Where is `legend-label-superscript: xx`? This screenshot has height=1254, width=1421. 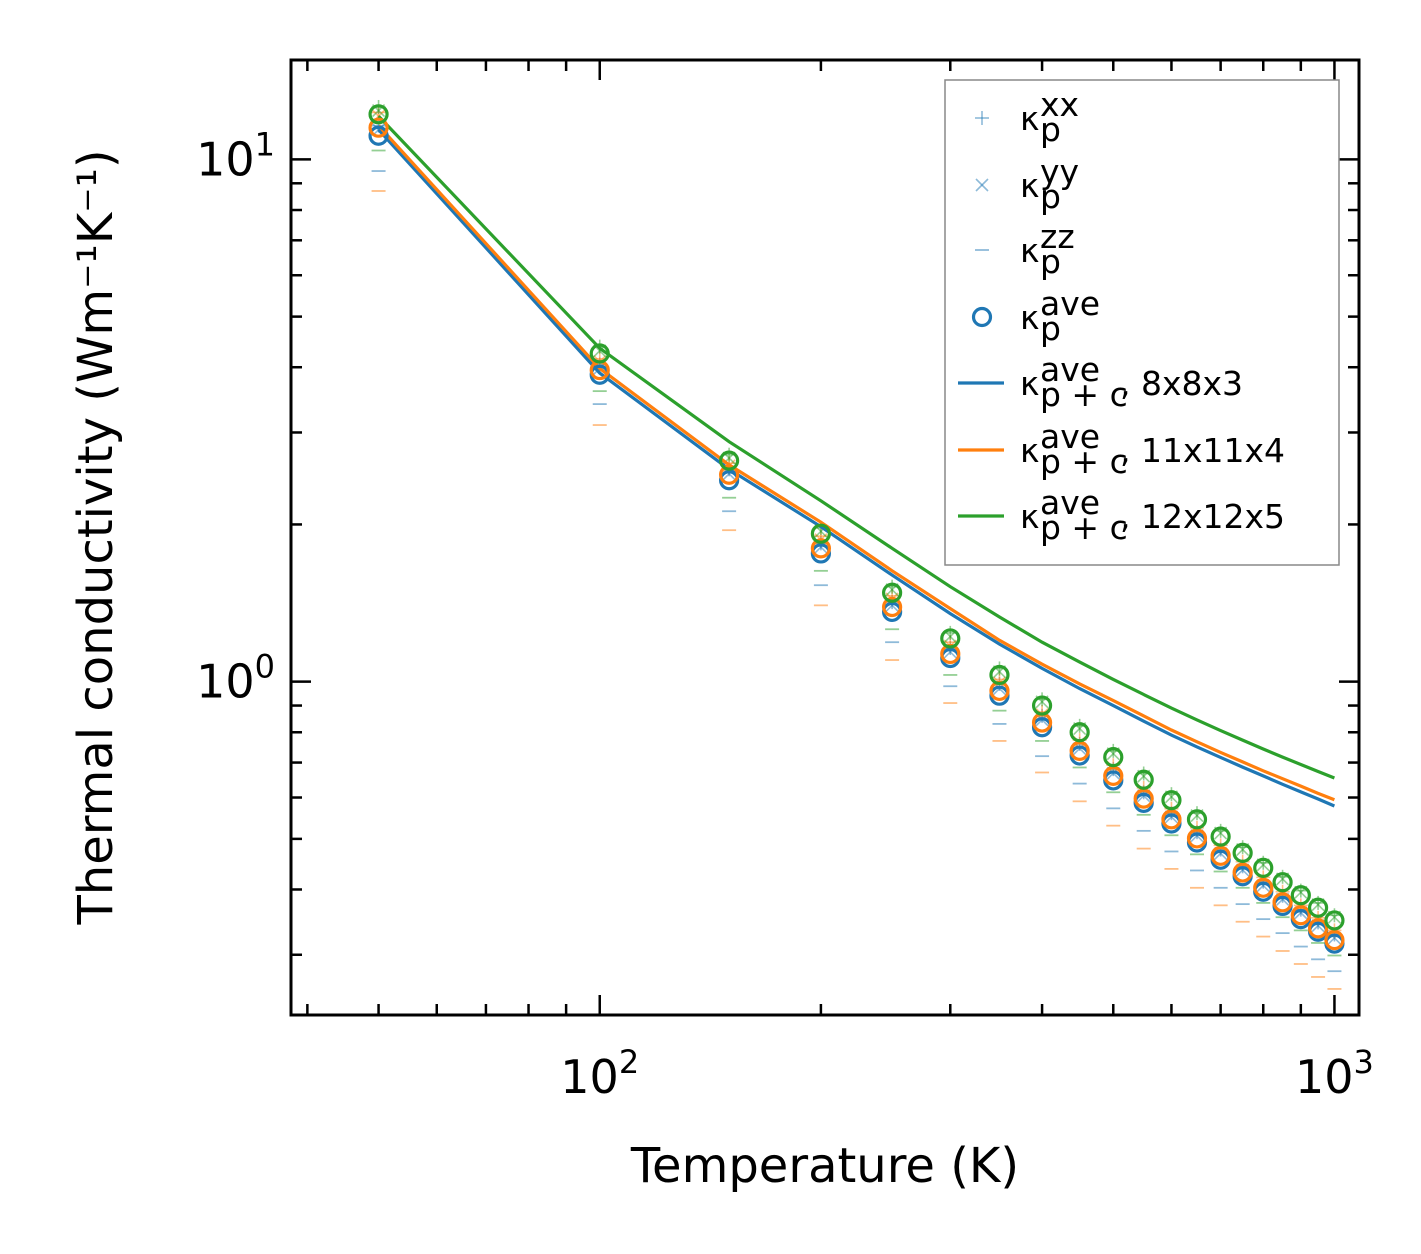
legend-label-superscript: xx is located at coordinates (1059, 104).